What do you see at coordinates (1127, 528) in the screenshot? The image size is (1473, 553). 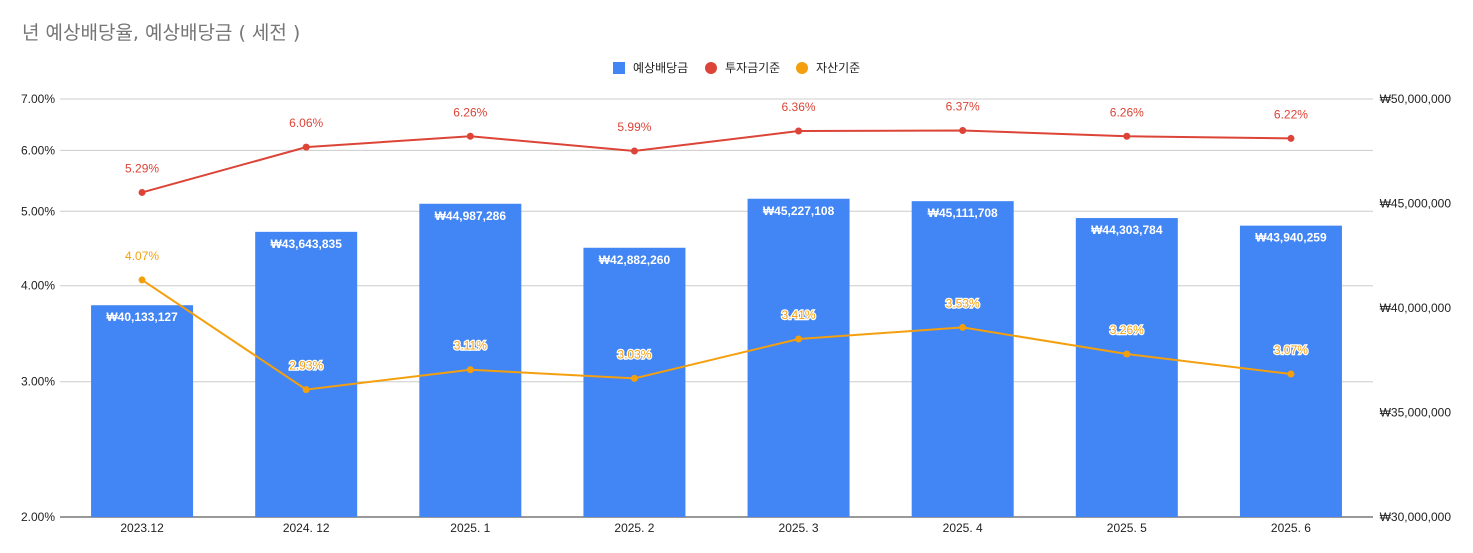 I see `x-tick-label: 2025. 5` at bounding box center [1127, 528].